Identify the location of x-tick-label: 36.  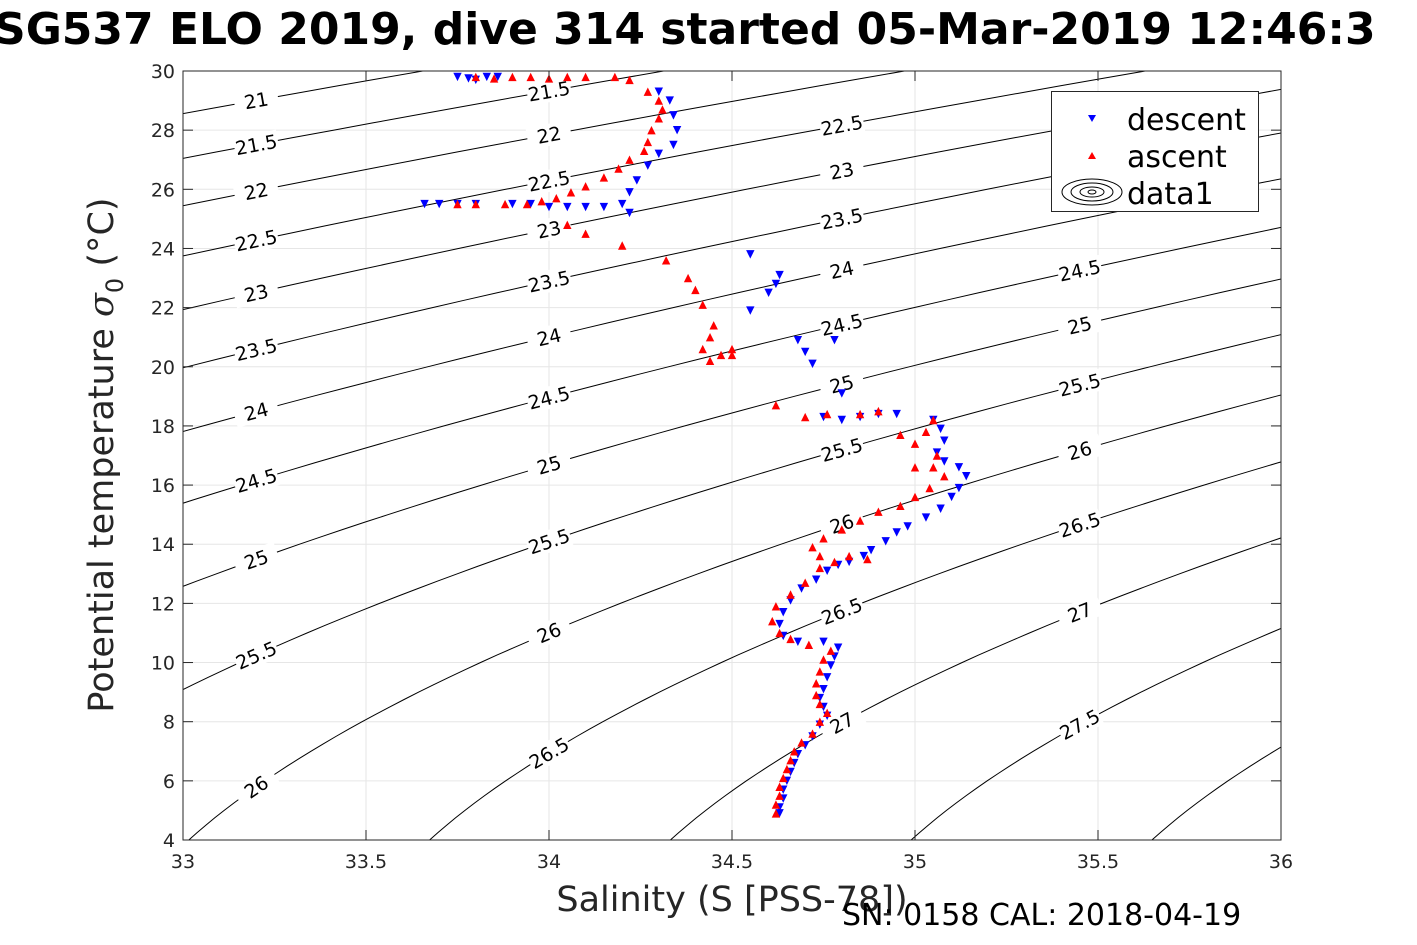
(1281, 862).